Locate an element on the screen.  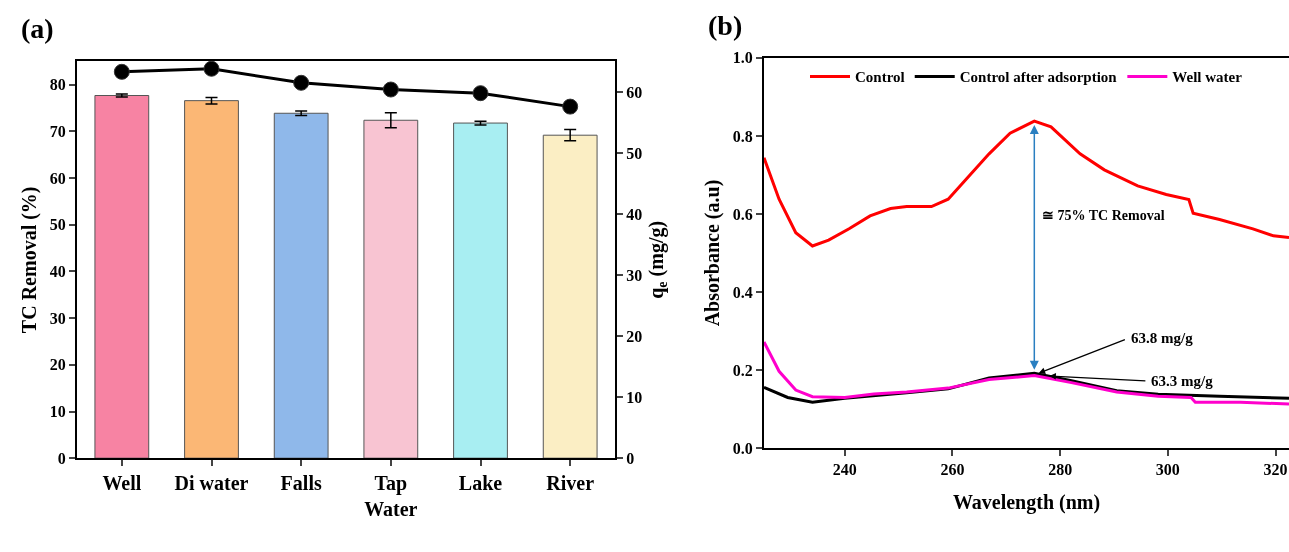
x-tick-label: 320 is located at coordinates (1275, 470).